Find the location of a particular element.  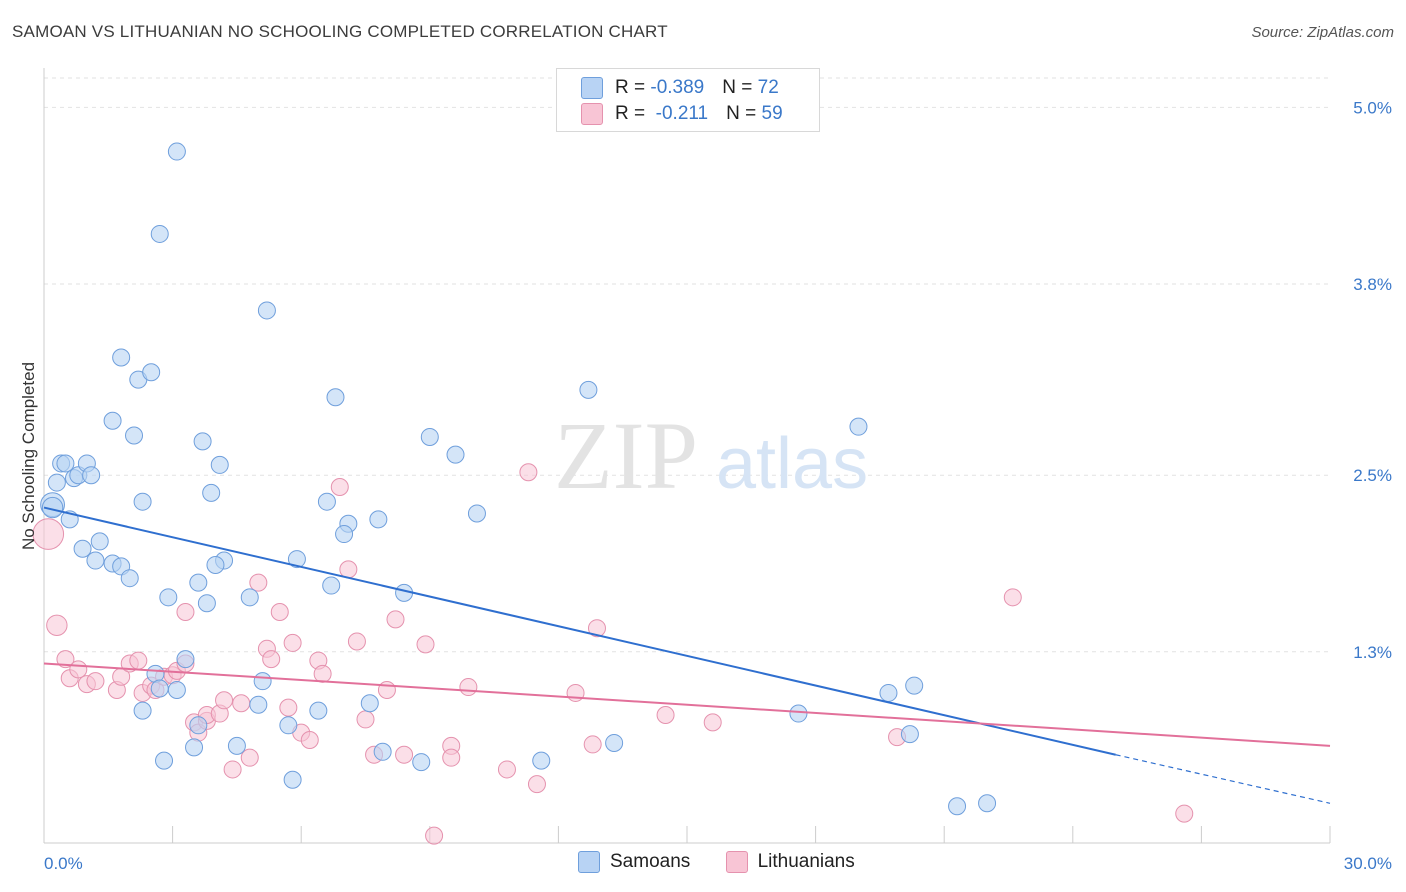

y-tick-label: 2.5% is located at coordinates (1372, 475).